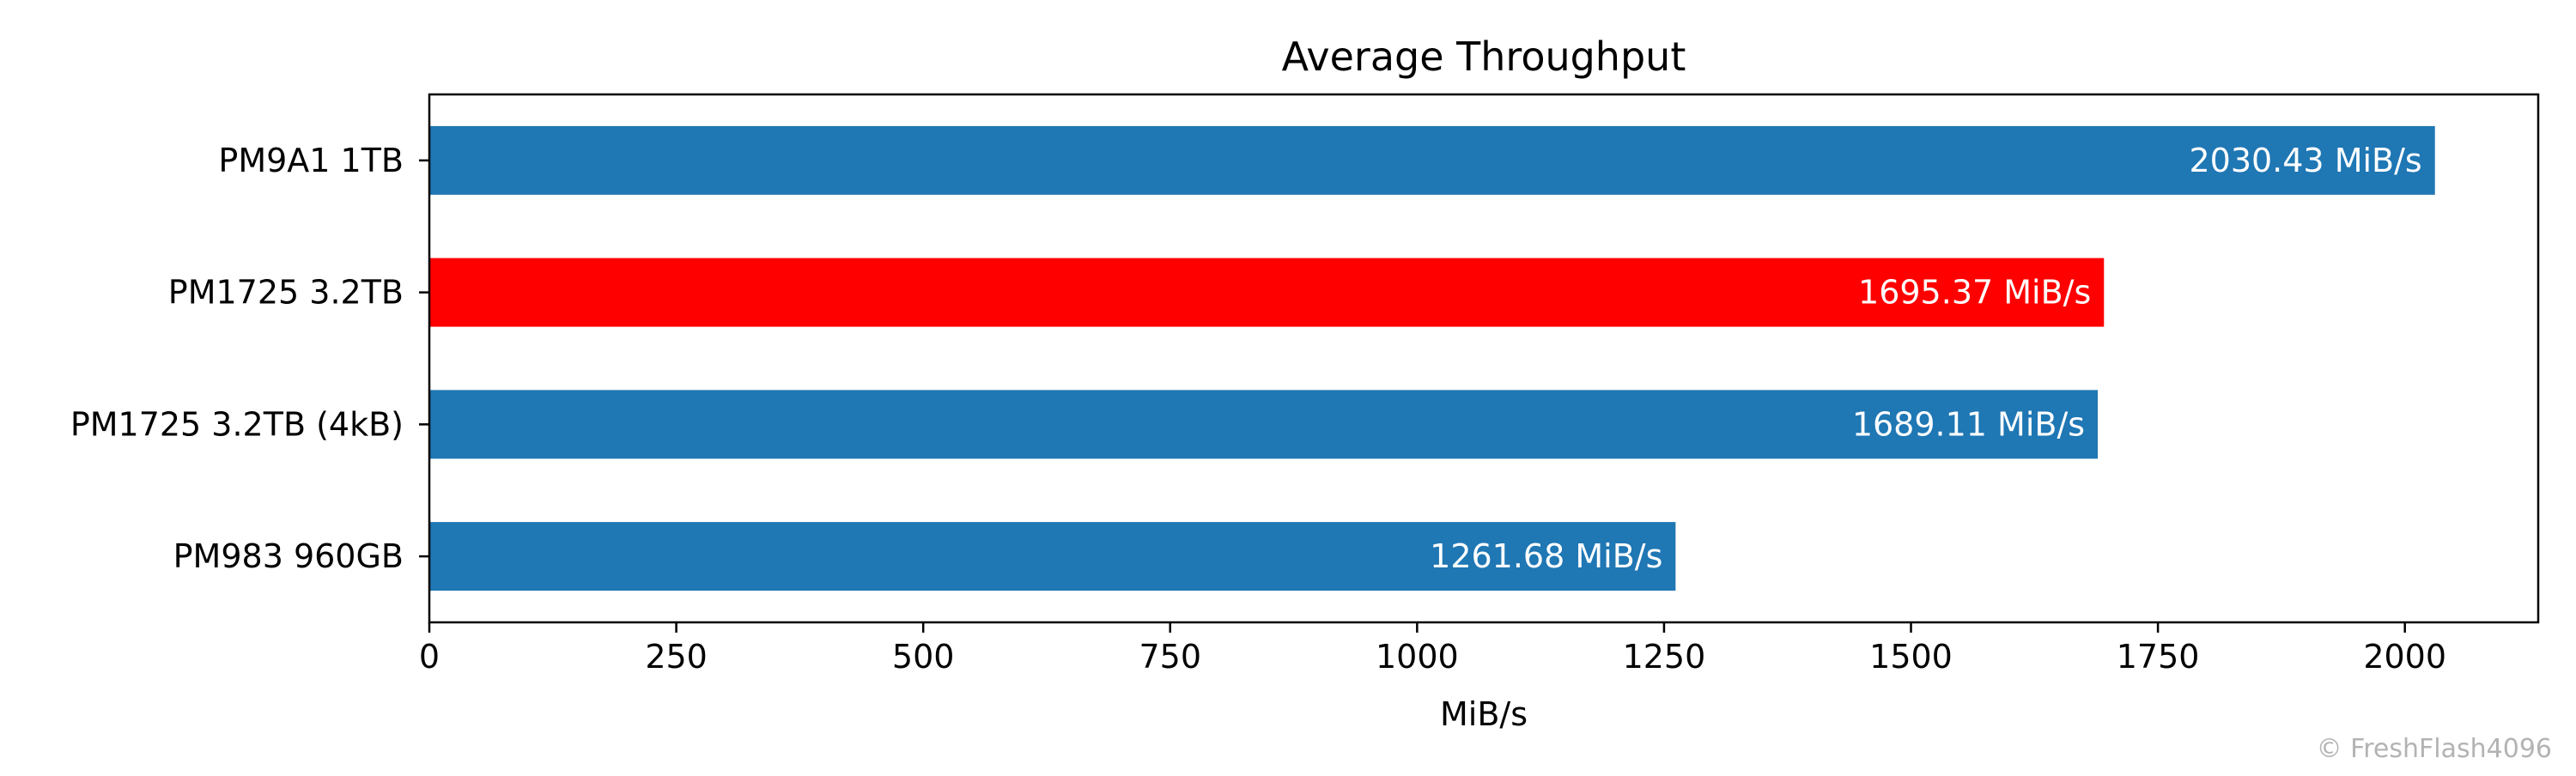  Describe the element at coordinates (1546, 556) in the screenshot. I see `bar-value-label-3: 1261.68 MiB/s` at that location.